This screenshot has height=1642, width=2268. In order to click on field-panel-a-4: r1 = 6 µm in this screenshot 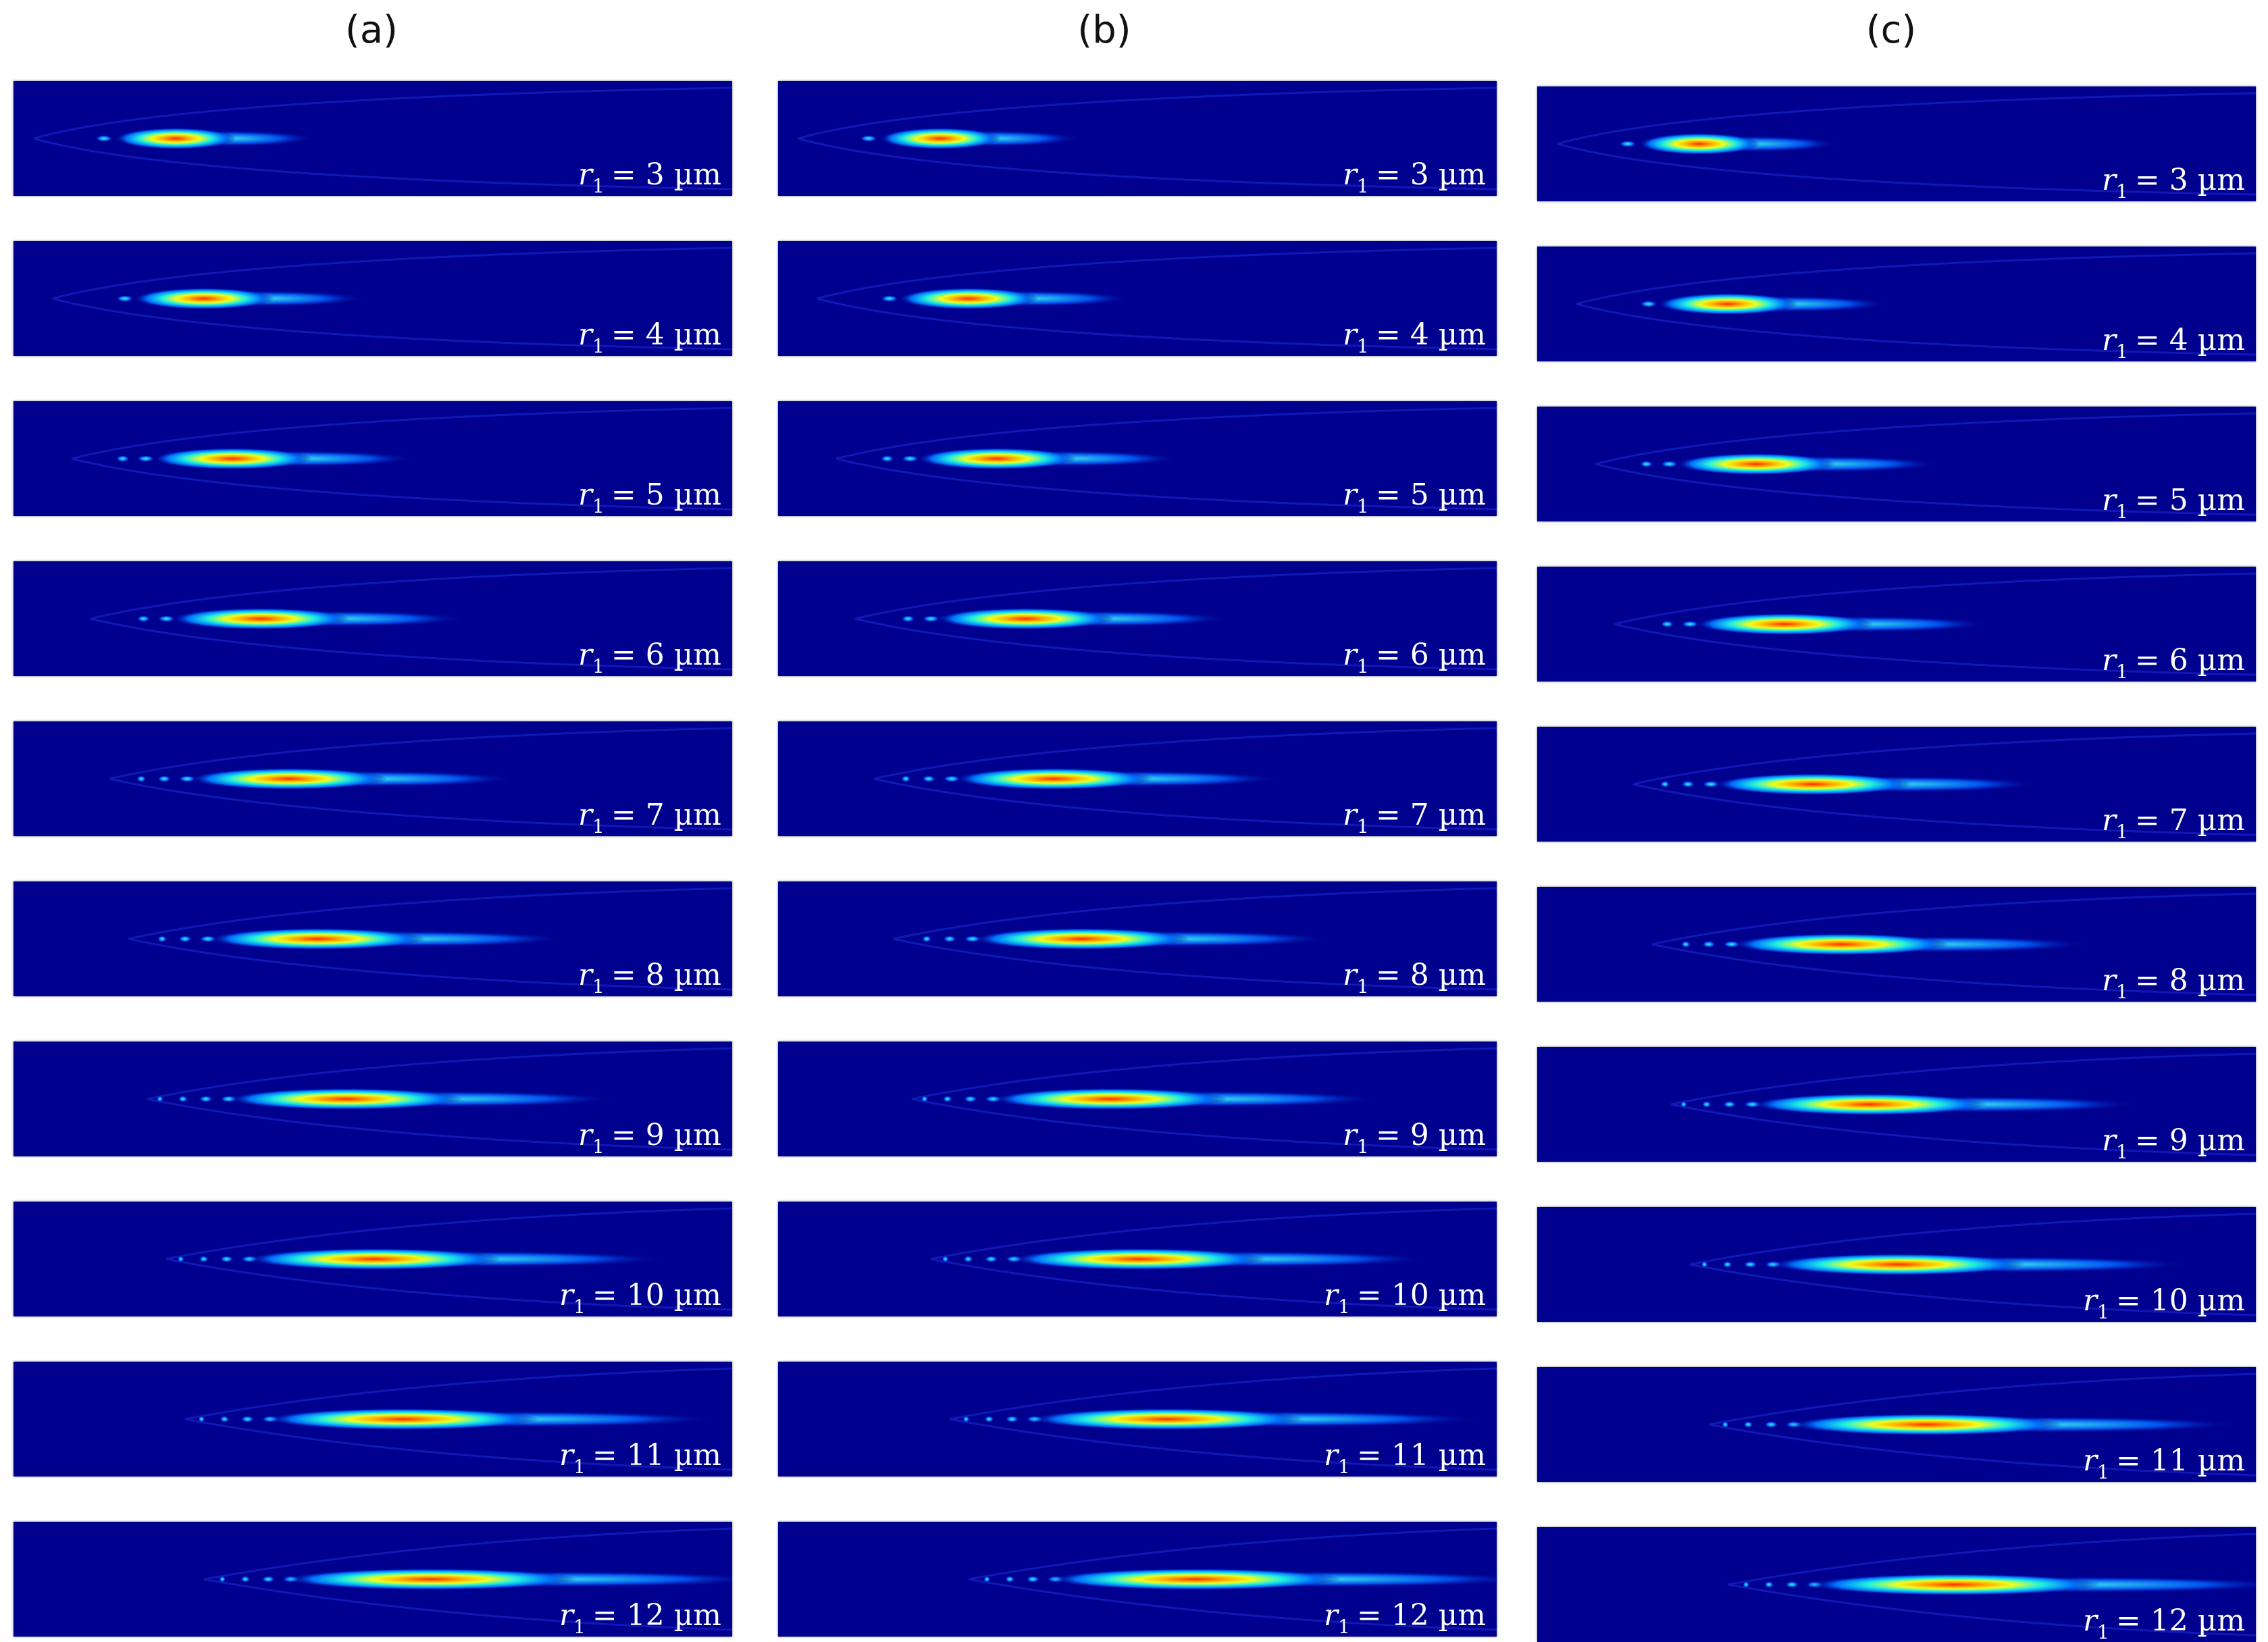, I will do `click(373, 618)`.